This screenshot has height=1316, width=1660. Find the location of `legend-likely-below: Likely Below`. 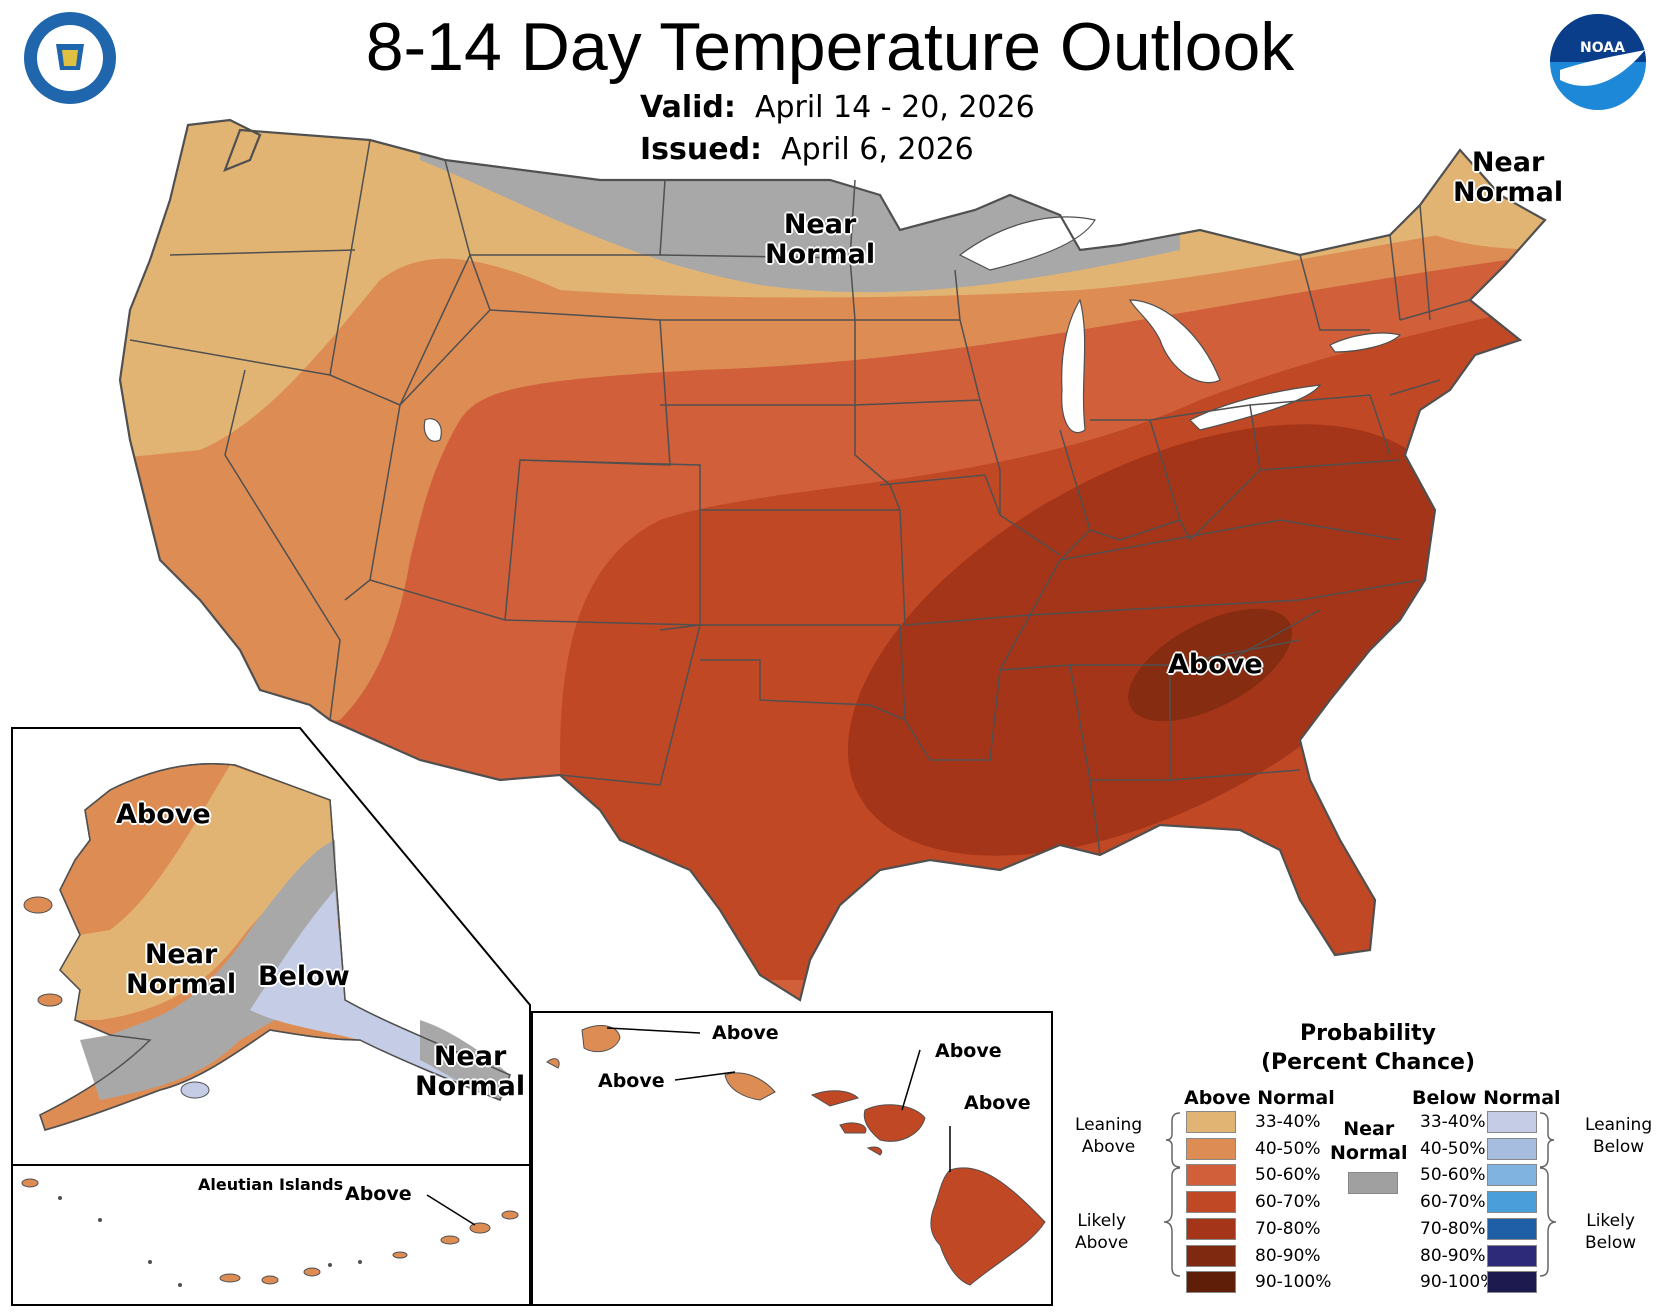

legend-likely-below: Likely Below is located at coordinates (1611, 1232).